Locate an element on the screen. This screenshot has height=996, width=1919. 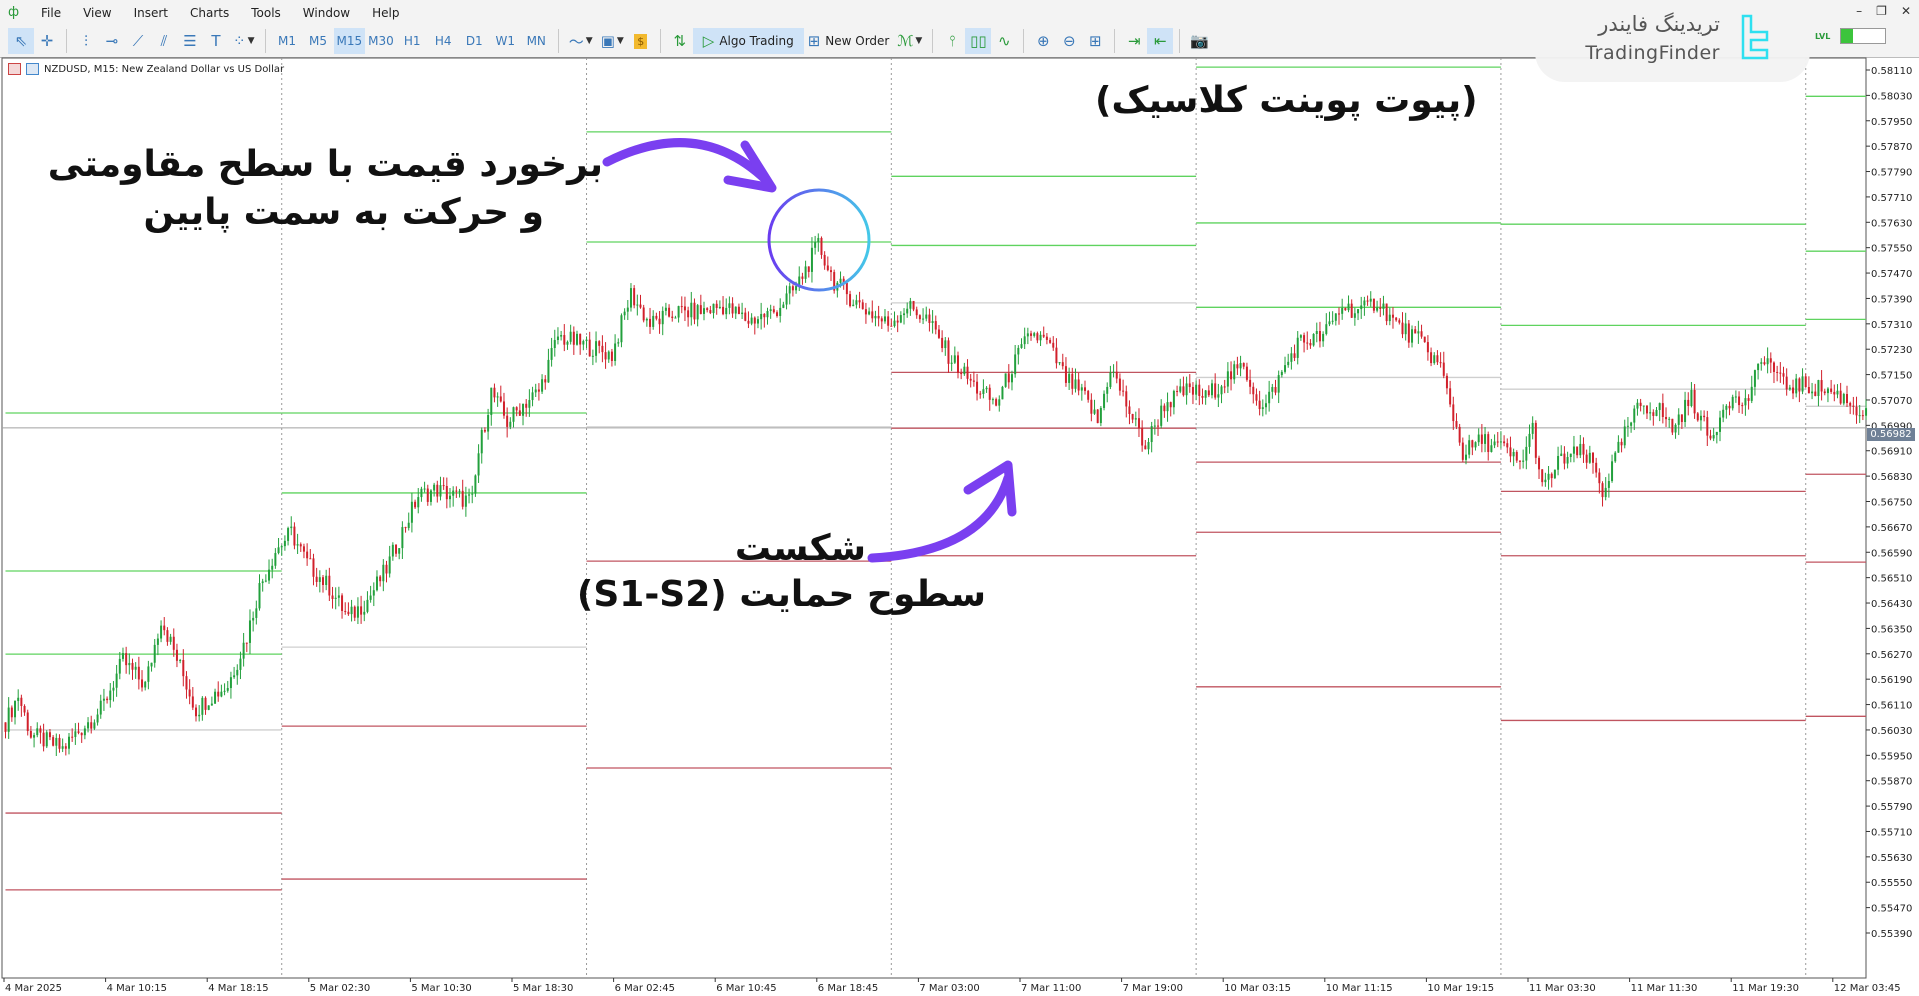
timeframe-h4: H4 is located at coordinates (443, 41).